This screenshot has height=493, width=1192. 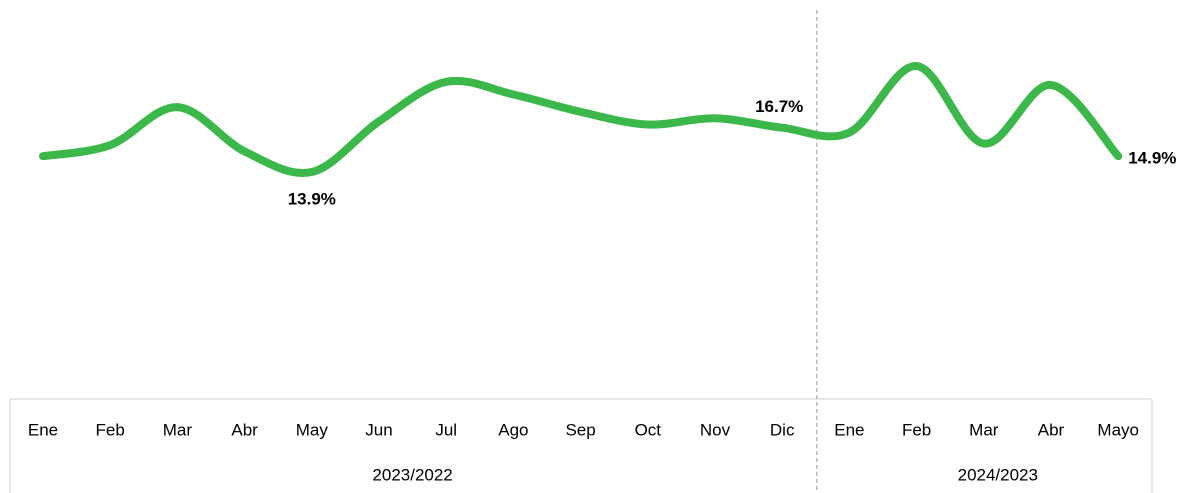 I want to click on group-label: 2024/2023, so click(x=998, y=474).